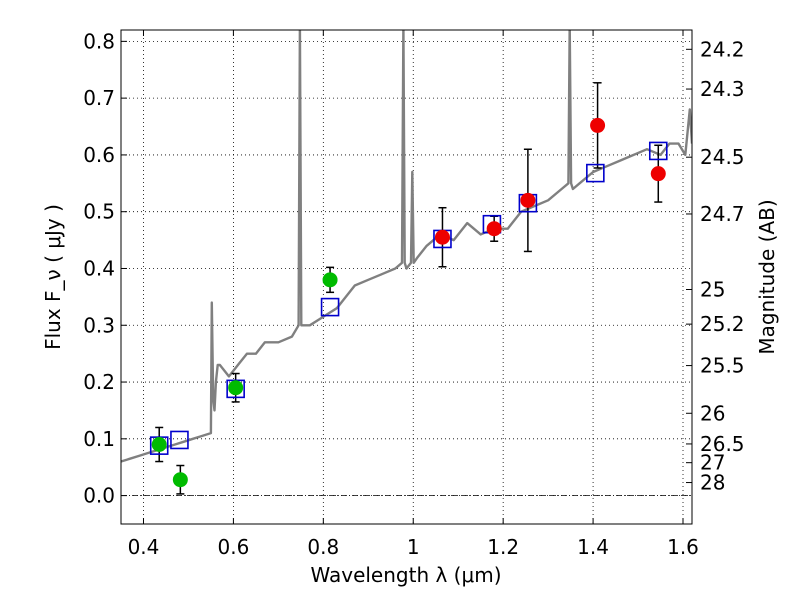 This screenshot has height=600, width=800. I want to click on magnitude-tick-label: 26, so click(712, 413).